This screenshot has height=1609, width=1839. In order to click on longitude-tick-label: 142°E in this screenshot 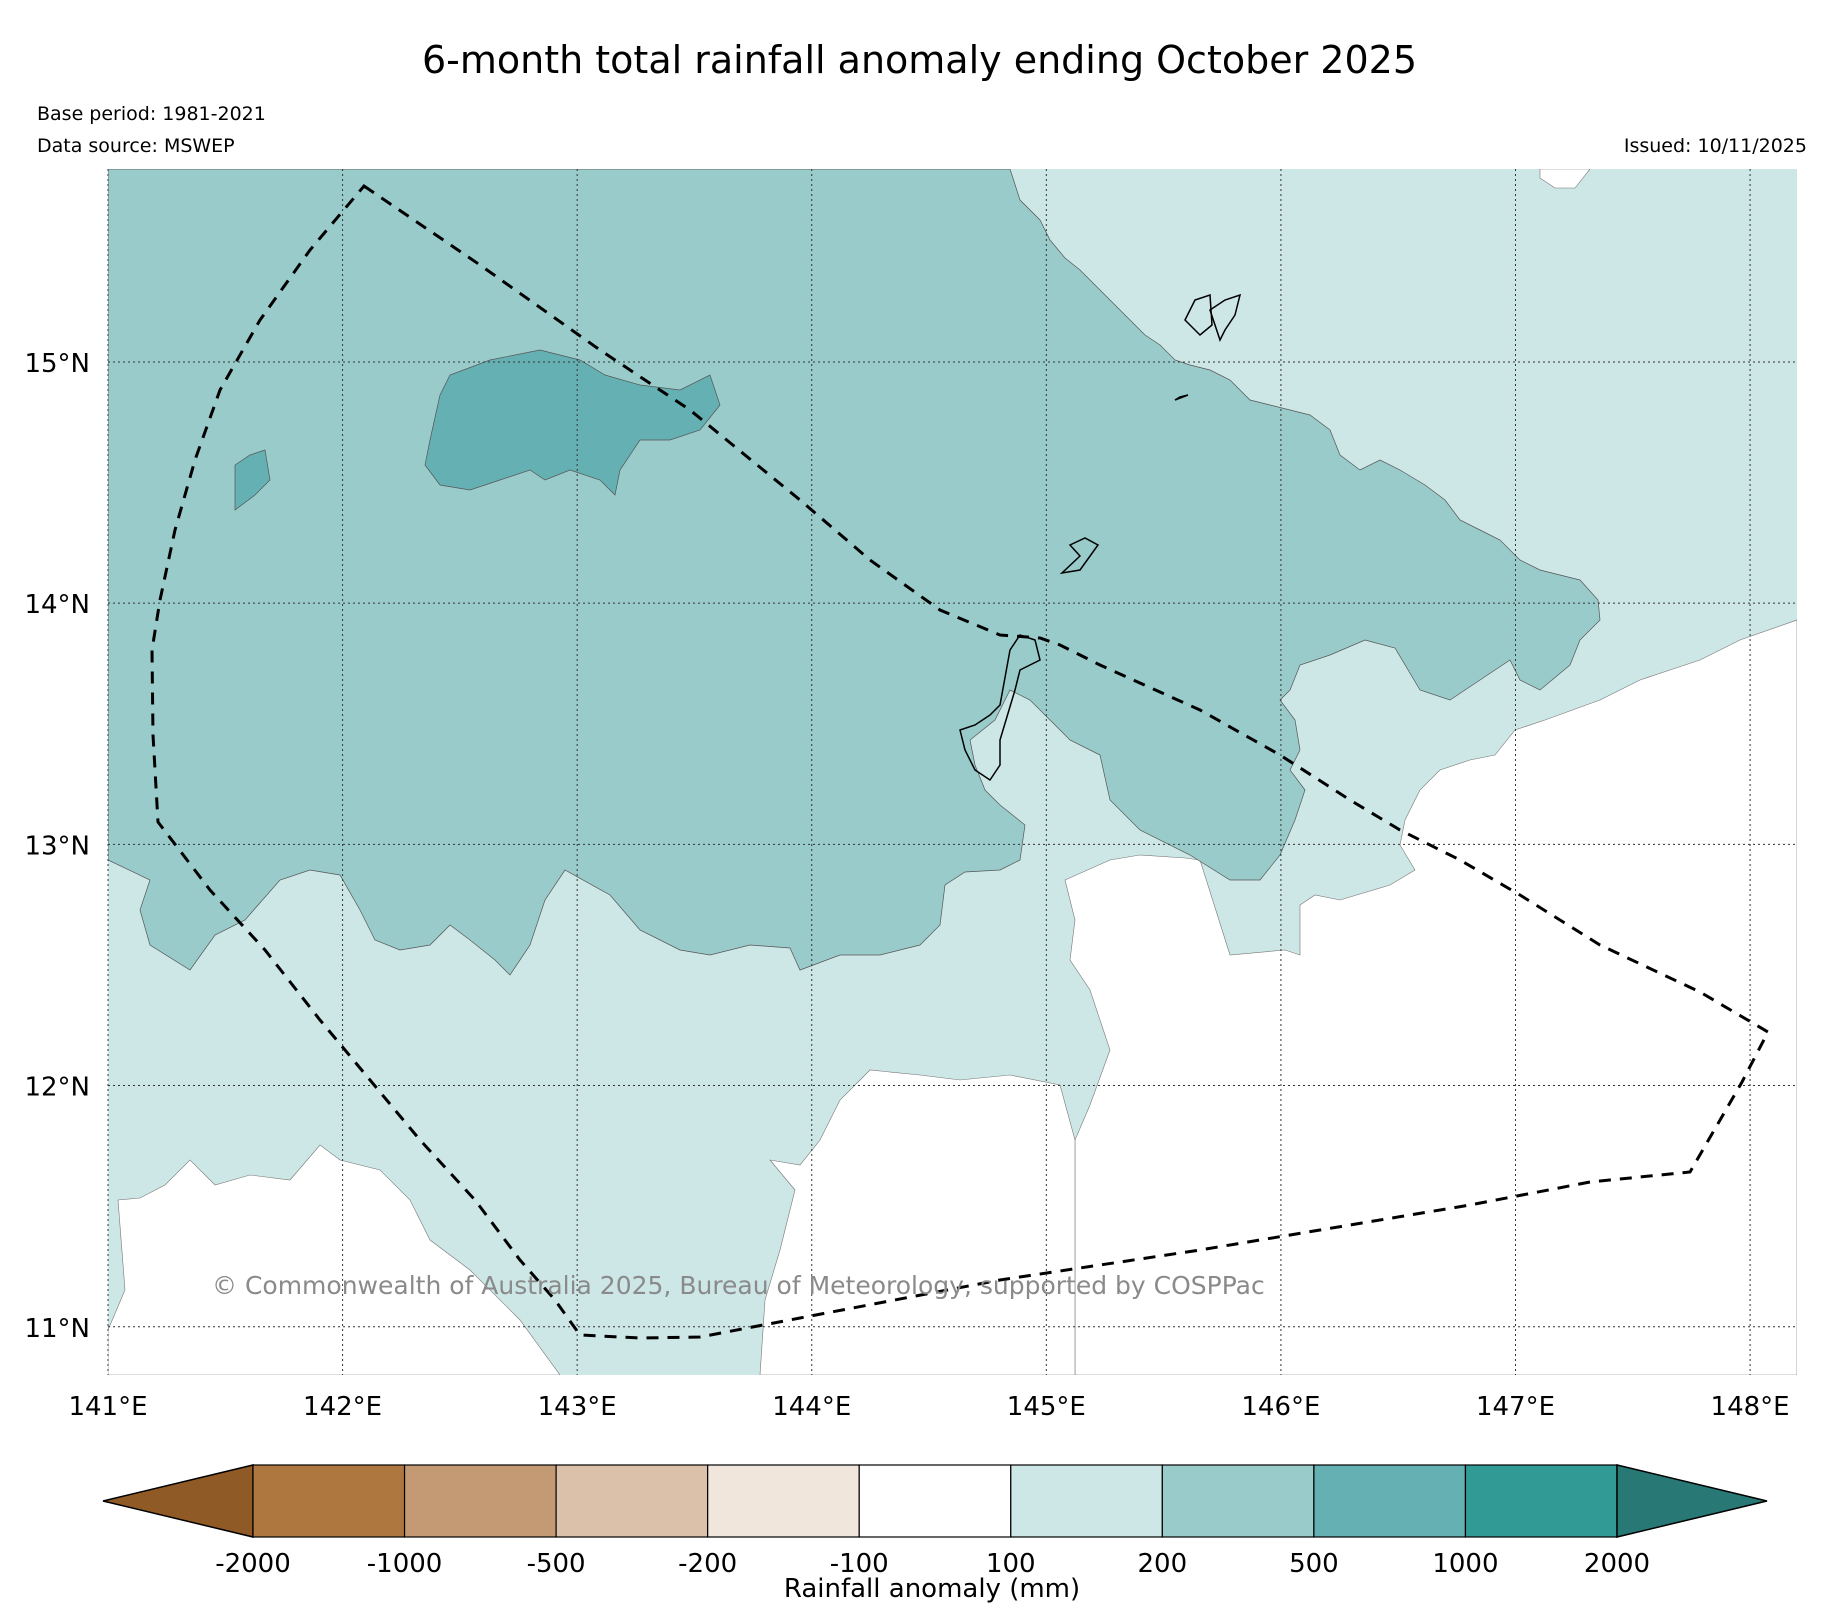, I will do `click(342, 1407)`.